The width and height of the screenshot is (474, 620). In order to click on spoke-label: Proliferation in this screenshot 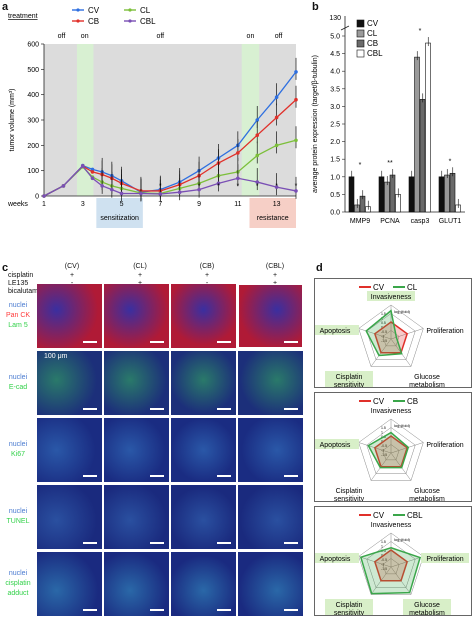, I will do `click(444, 331)`.